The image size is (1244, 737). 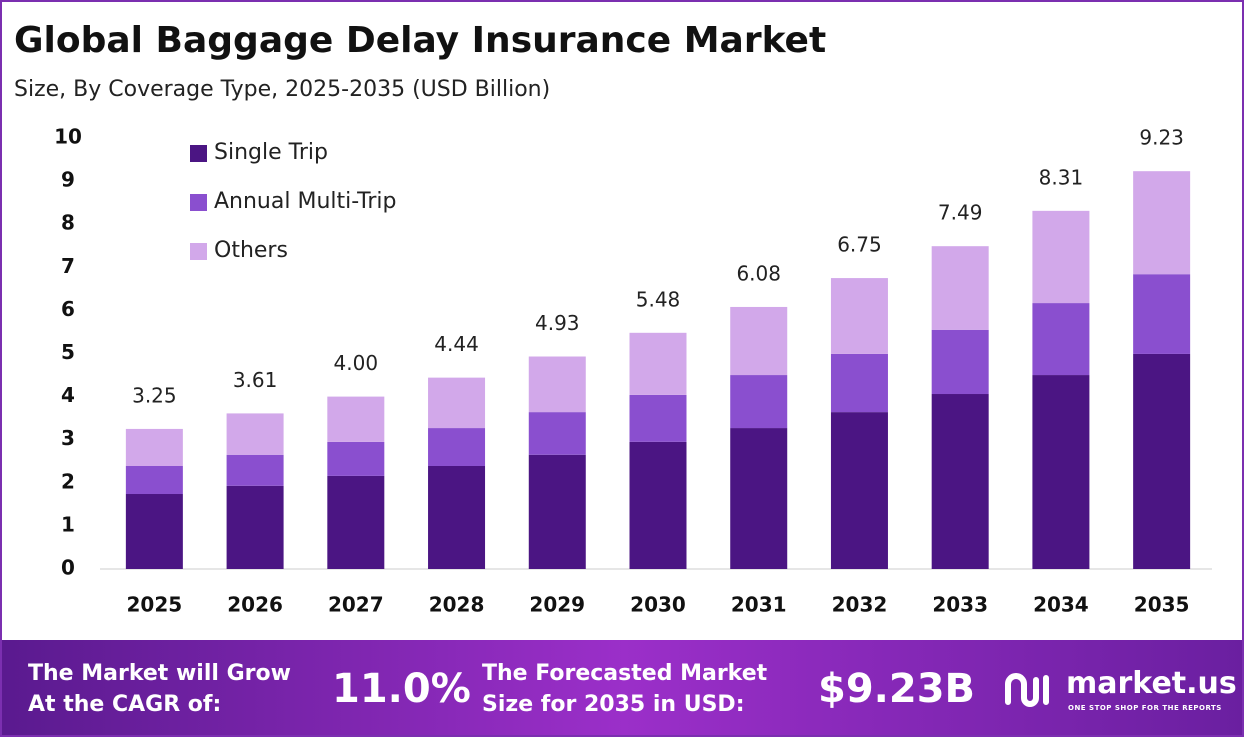 What do you see at coordinates (658, 299) in the screenshot?
I see `total-label: 5.48` at bounding box center [658, 299].